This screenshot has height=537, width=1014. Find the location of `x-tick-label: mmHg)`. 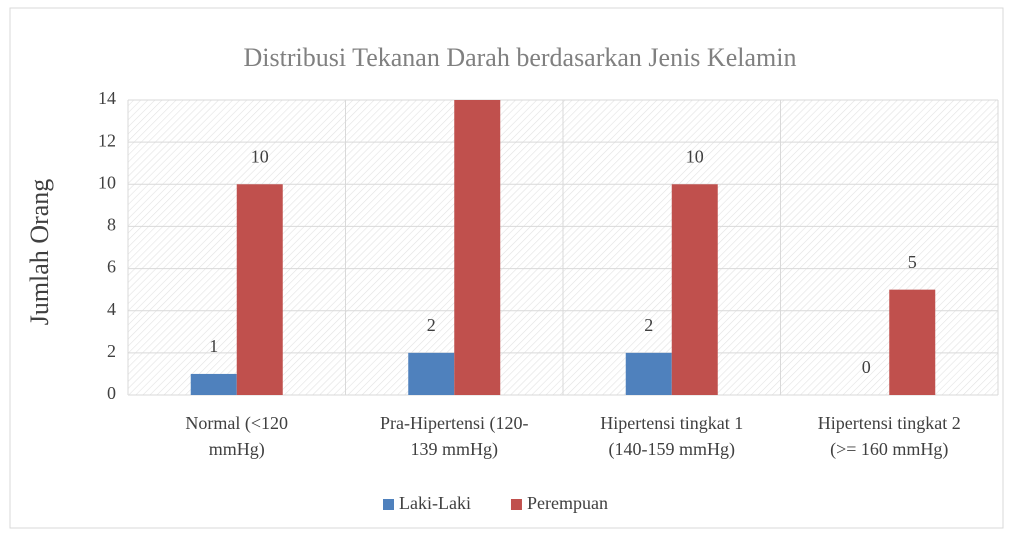

x-tick-label: mmHg) is located at coordinates (237, 449).